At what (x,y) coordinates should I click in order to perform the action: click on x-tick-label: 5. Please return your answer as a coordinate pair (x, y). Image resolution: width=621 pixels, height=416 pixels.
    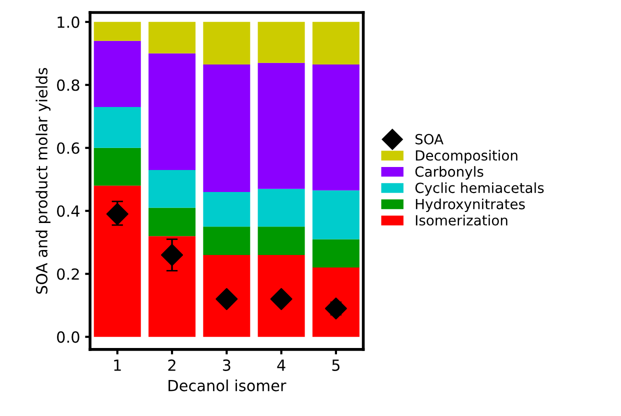
    Looking at the image, I should click on (336, 365).